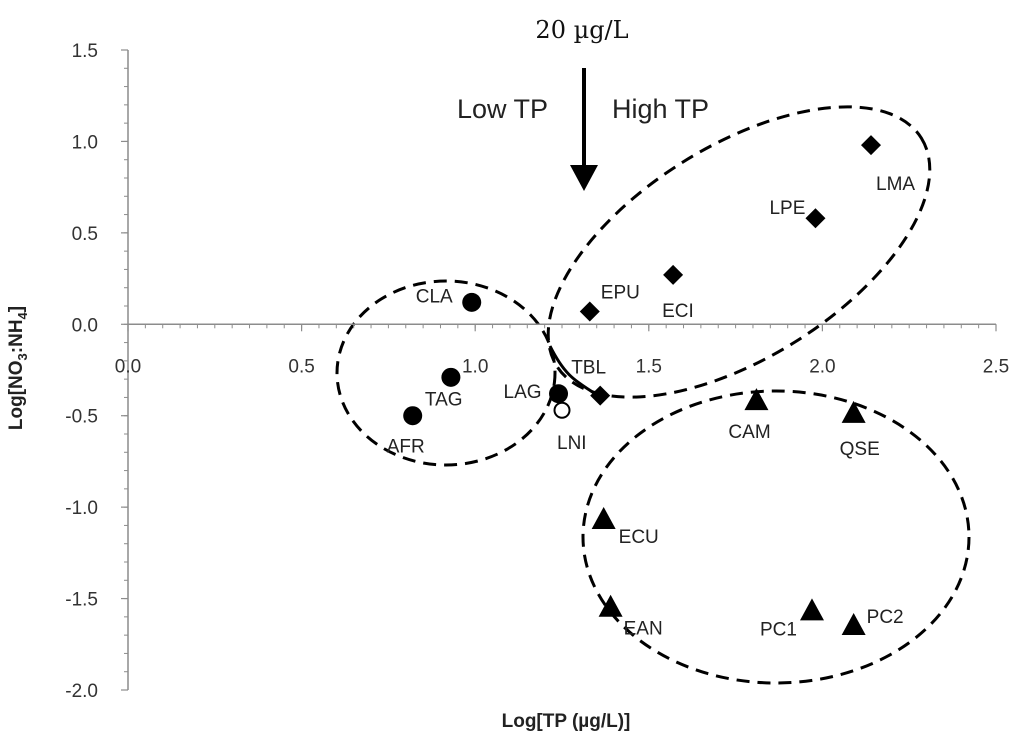 This screenshot has height=733, width=1014. What do you see at coordinates (639, 537) in the screenshot?
I see `point-label: ECU` at bounding box center [639, 537].